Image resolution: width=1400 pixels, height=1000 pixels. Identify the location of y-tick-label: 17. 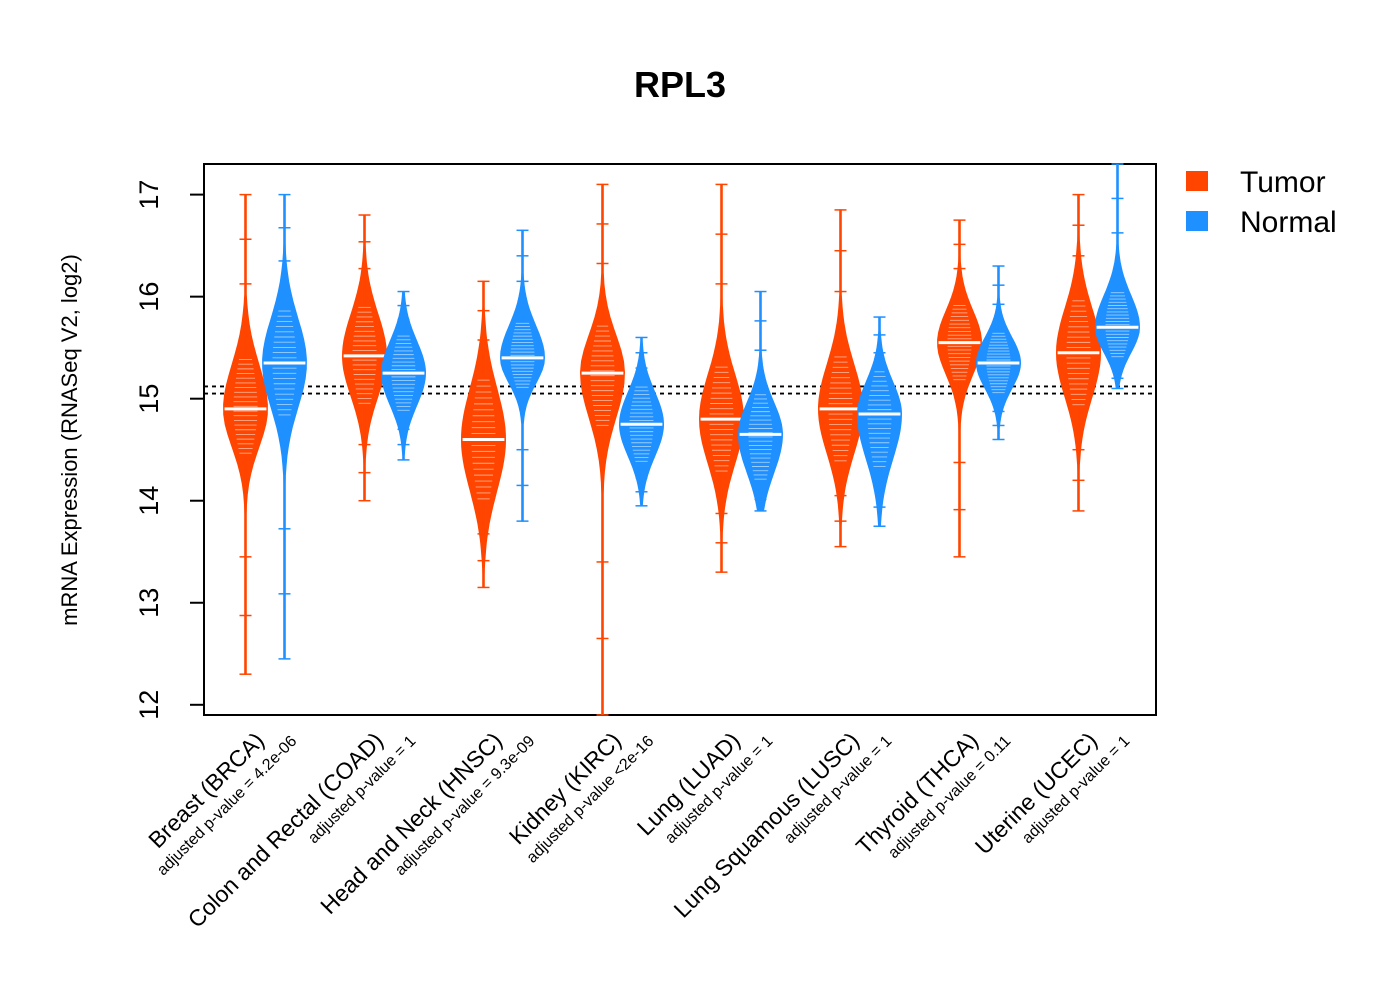
(149, 195).